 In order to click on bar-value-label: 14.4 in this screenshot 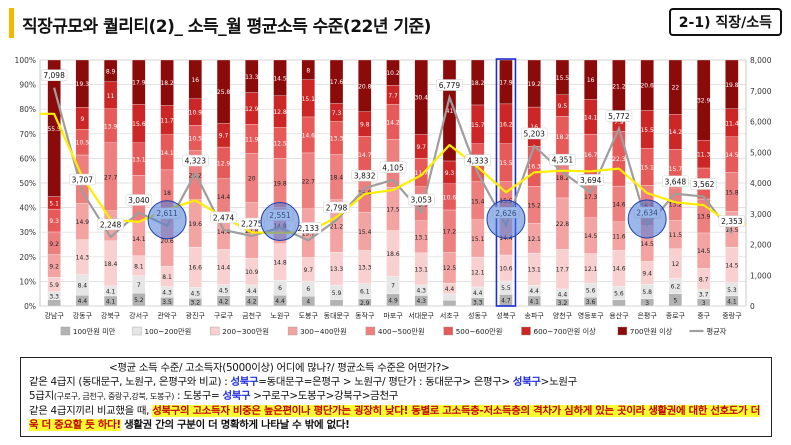, I will do `click(224, 268)`.